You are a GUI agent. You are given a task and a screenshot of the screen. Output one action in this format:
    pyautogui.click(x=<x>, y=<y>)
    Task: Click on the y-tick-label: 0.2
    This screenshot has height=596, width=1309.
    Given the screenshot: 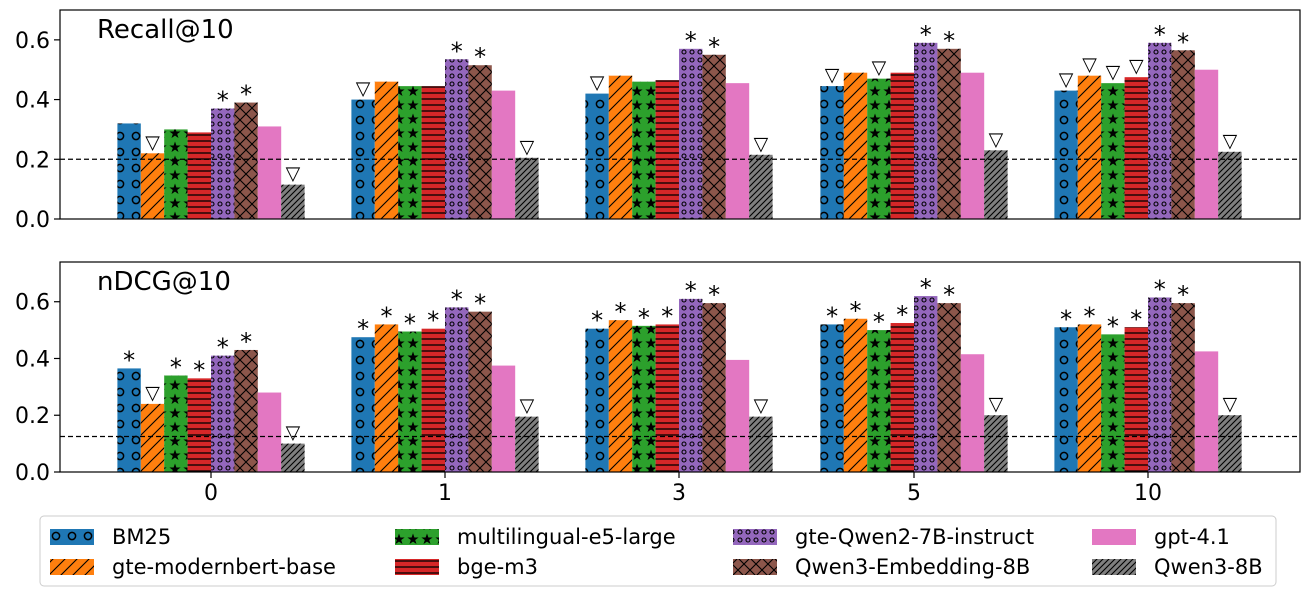 What is the action you would take?
    pyautogui.click(x=32, y=160)
    